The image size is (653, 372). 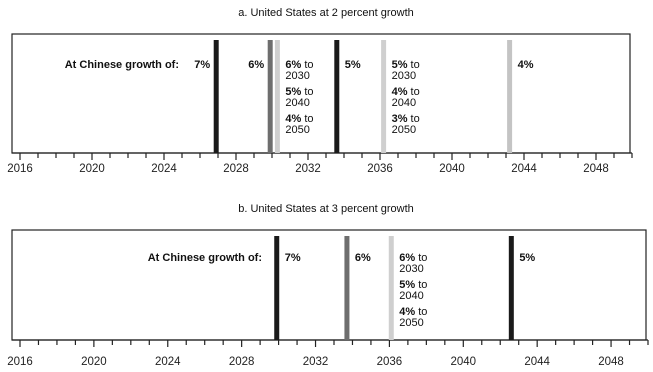 What do you see at coordinates (326, 209) in the screenshot?
I see `chart-title: b. United States at 3 percent growth` at bounding box center [326, 209].